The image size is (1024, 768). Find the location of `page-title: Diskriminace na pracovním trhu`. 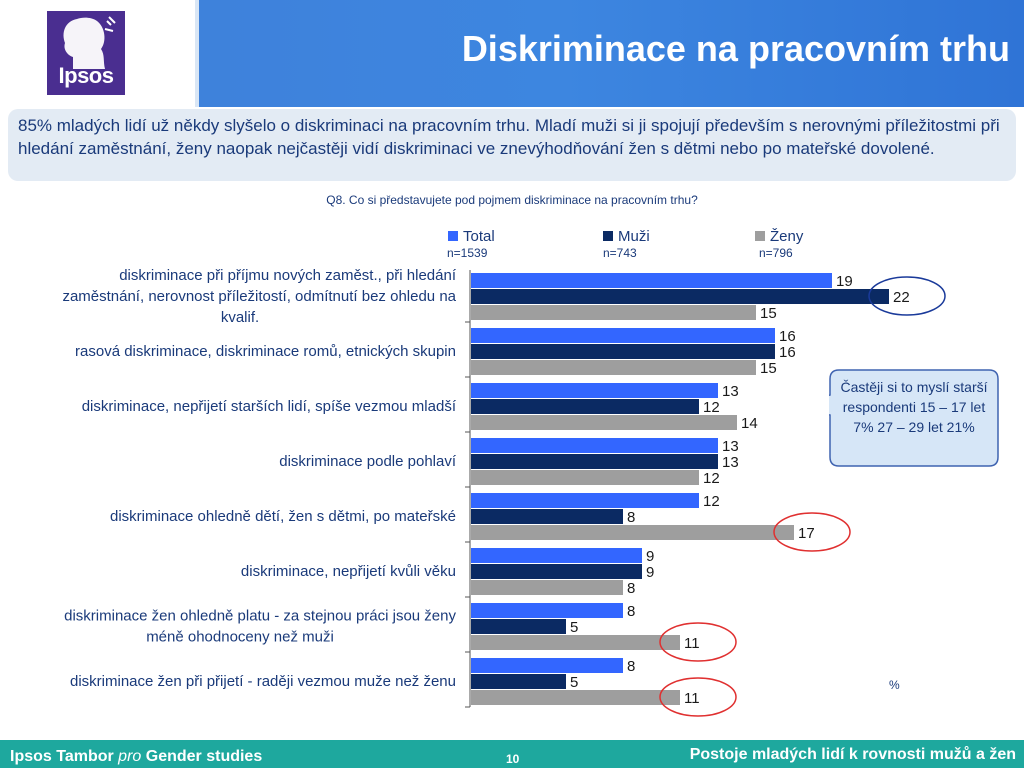

page-title: Diskriminace na pracovním trhu is located at coordinates (735, 48).